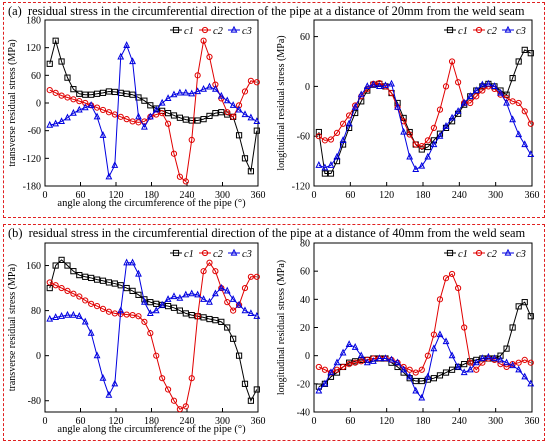 Image resolution: width=550 pixels, height=445 pixels. What do you see at coordinates (81, 421) in the screenshot?
I see `x-tick-label: 60` at bounding box center [81, 421].